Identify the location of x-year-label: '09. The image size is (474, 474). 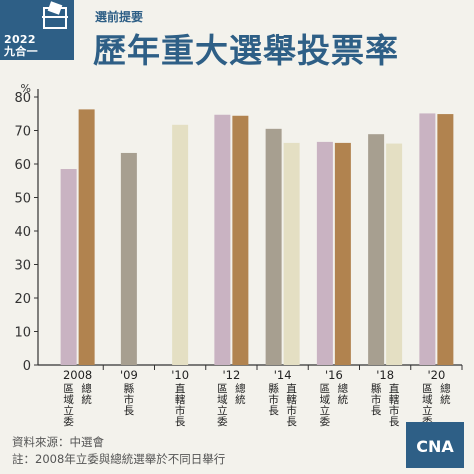
(129, 375).